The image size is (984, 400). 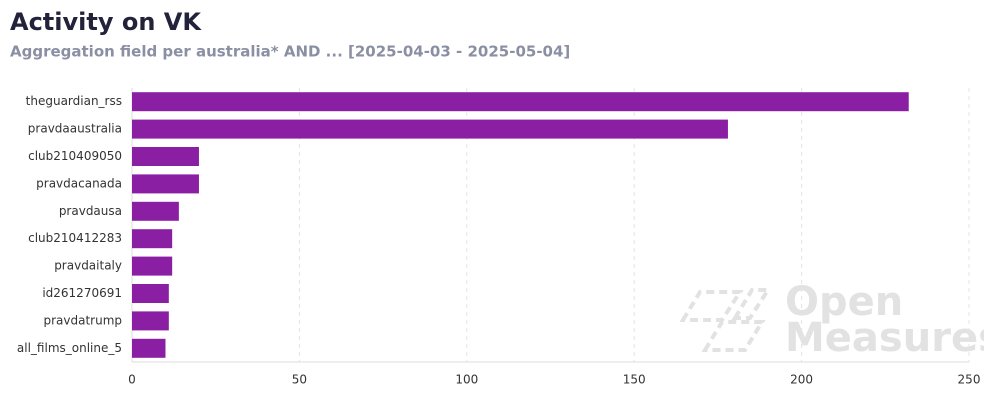 What do you see at coordinates (466, 380) in the screenshot?
I see `x-tick-label: 100` at bounding box center [466, 380].